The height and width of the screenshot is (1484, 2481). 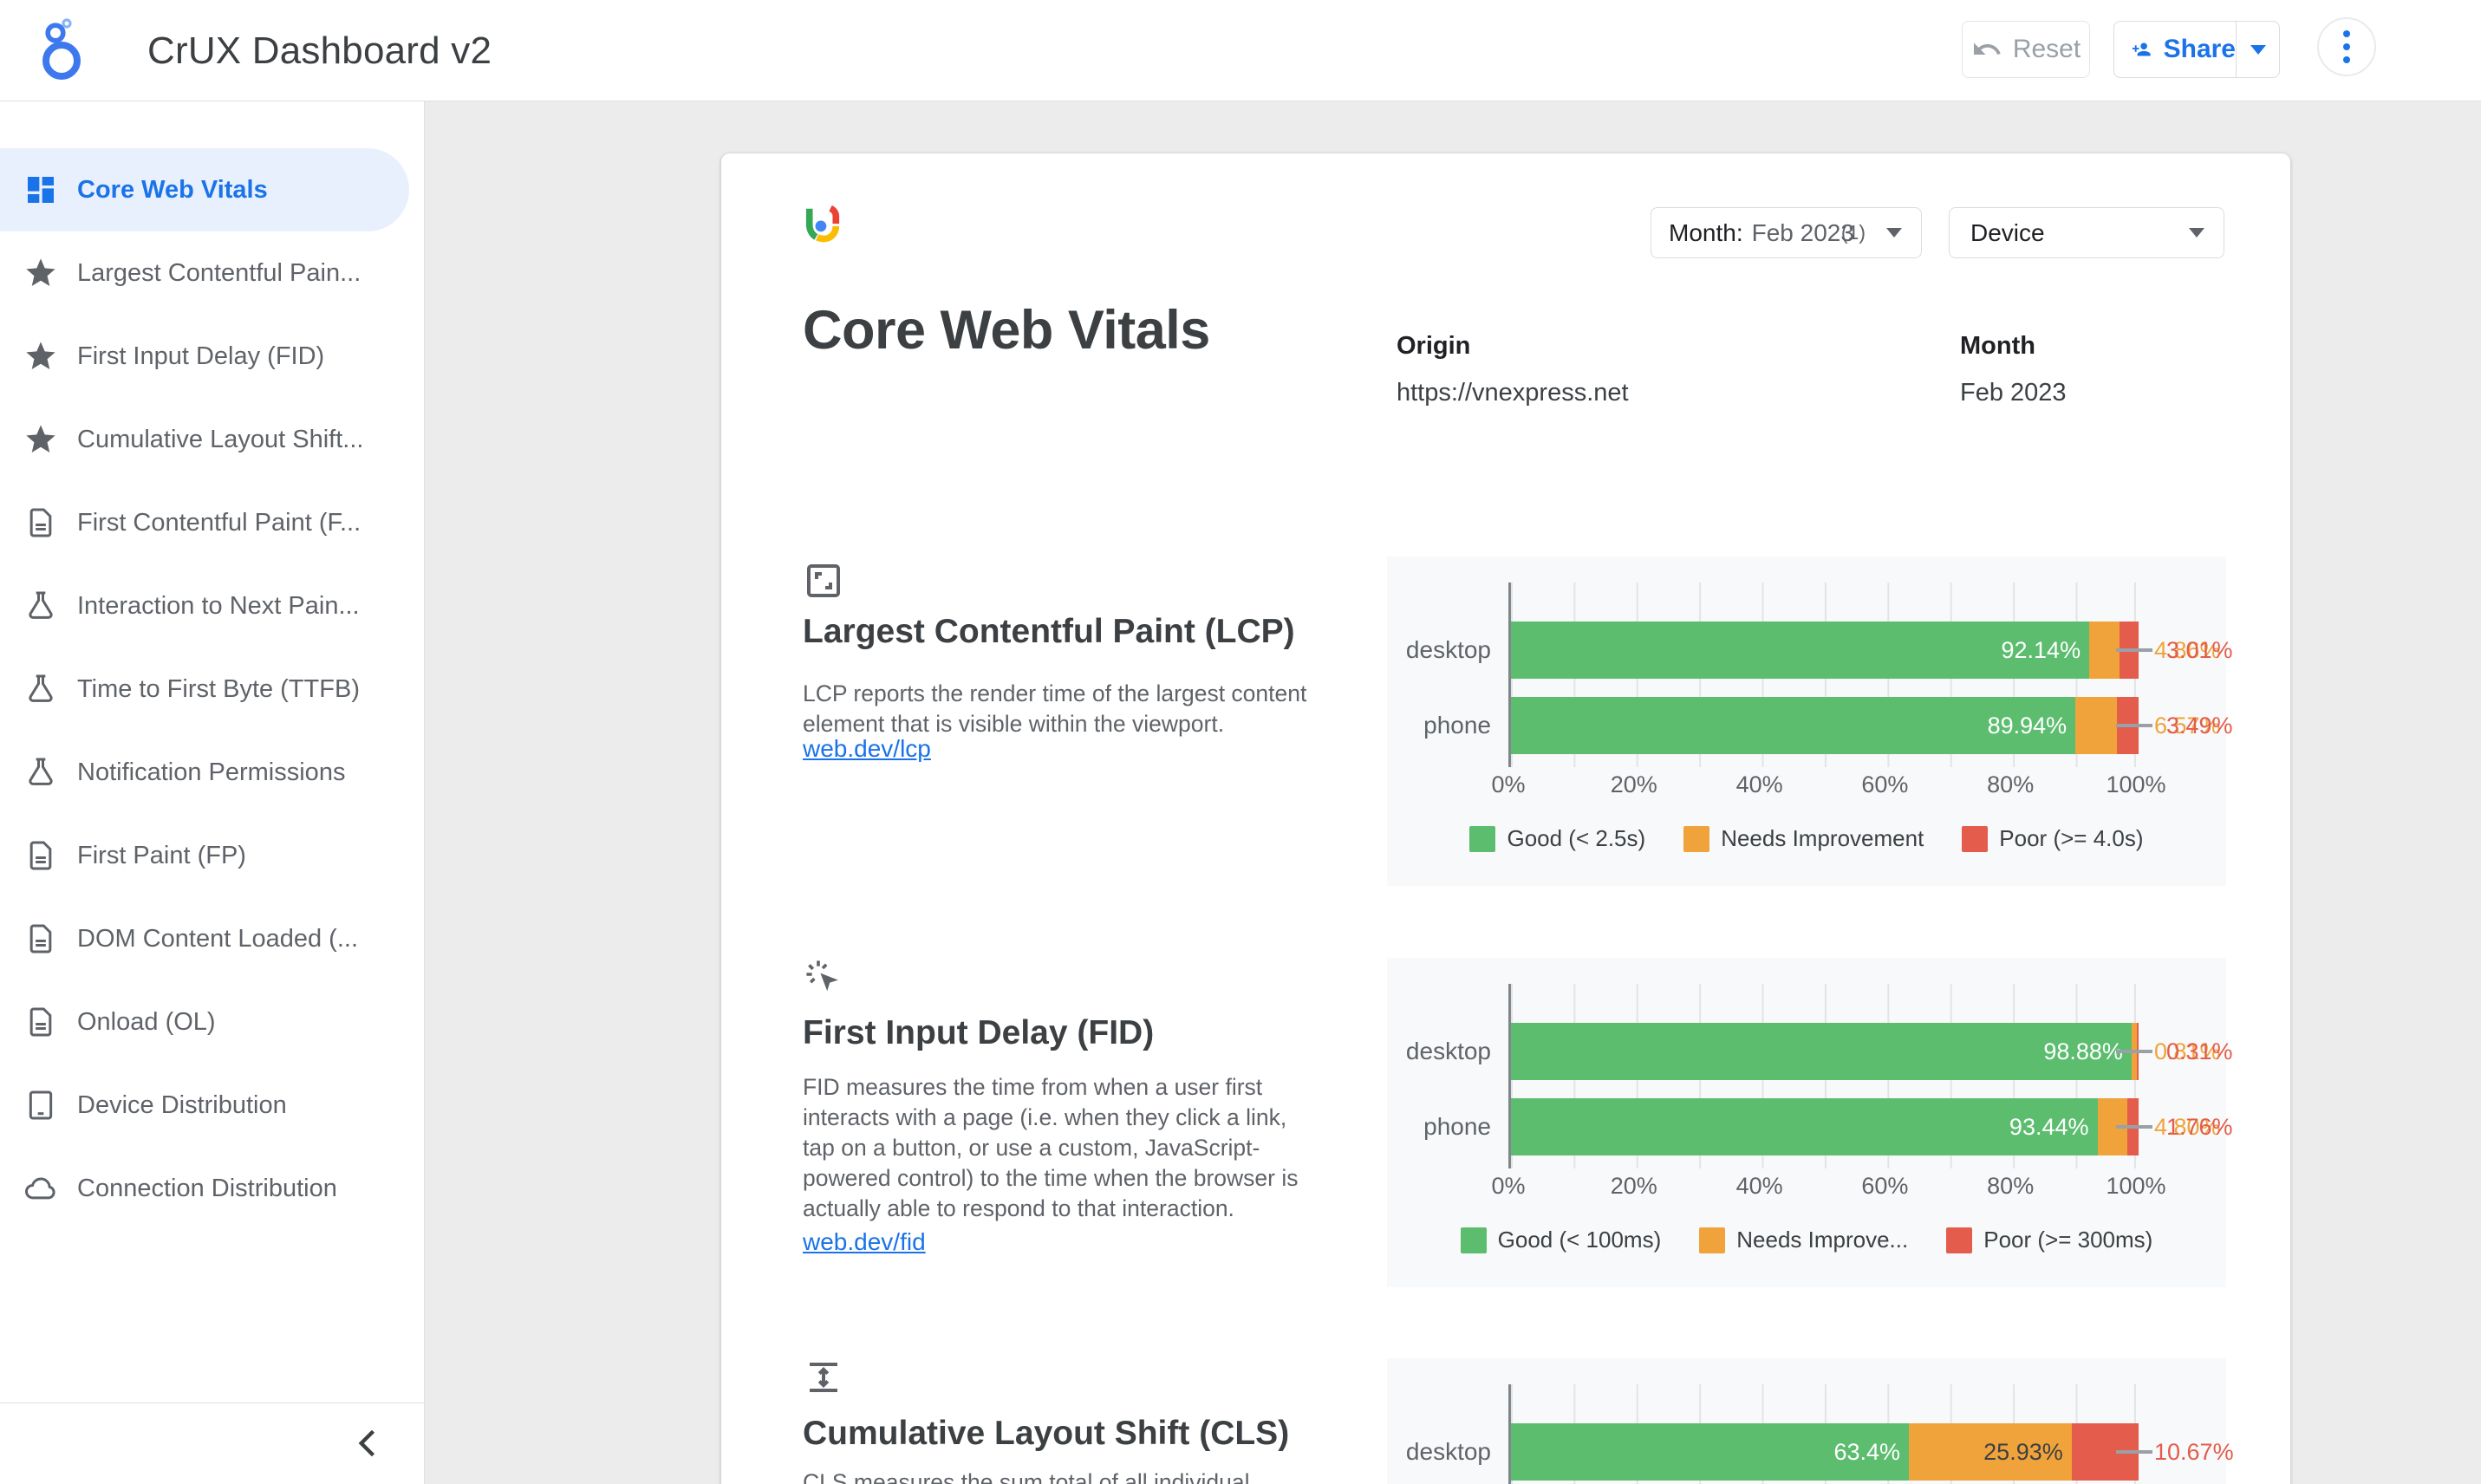 I want to click on sidebar-item-label: Time to First Byte (TTFB), so click(x=218, y=688).